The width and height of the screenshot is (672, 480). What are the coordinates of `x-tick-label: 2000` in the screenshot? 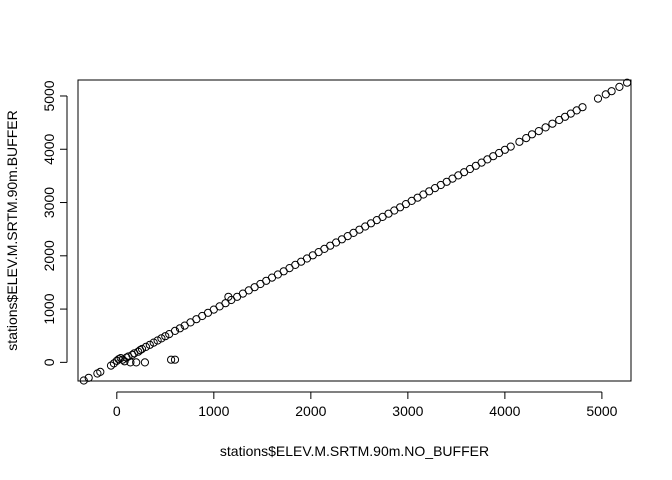 It's located at (310, 411).